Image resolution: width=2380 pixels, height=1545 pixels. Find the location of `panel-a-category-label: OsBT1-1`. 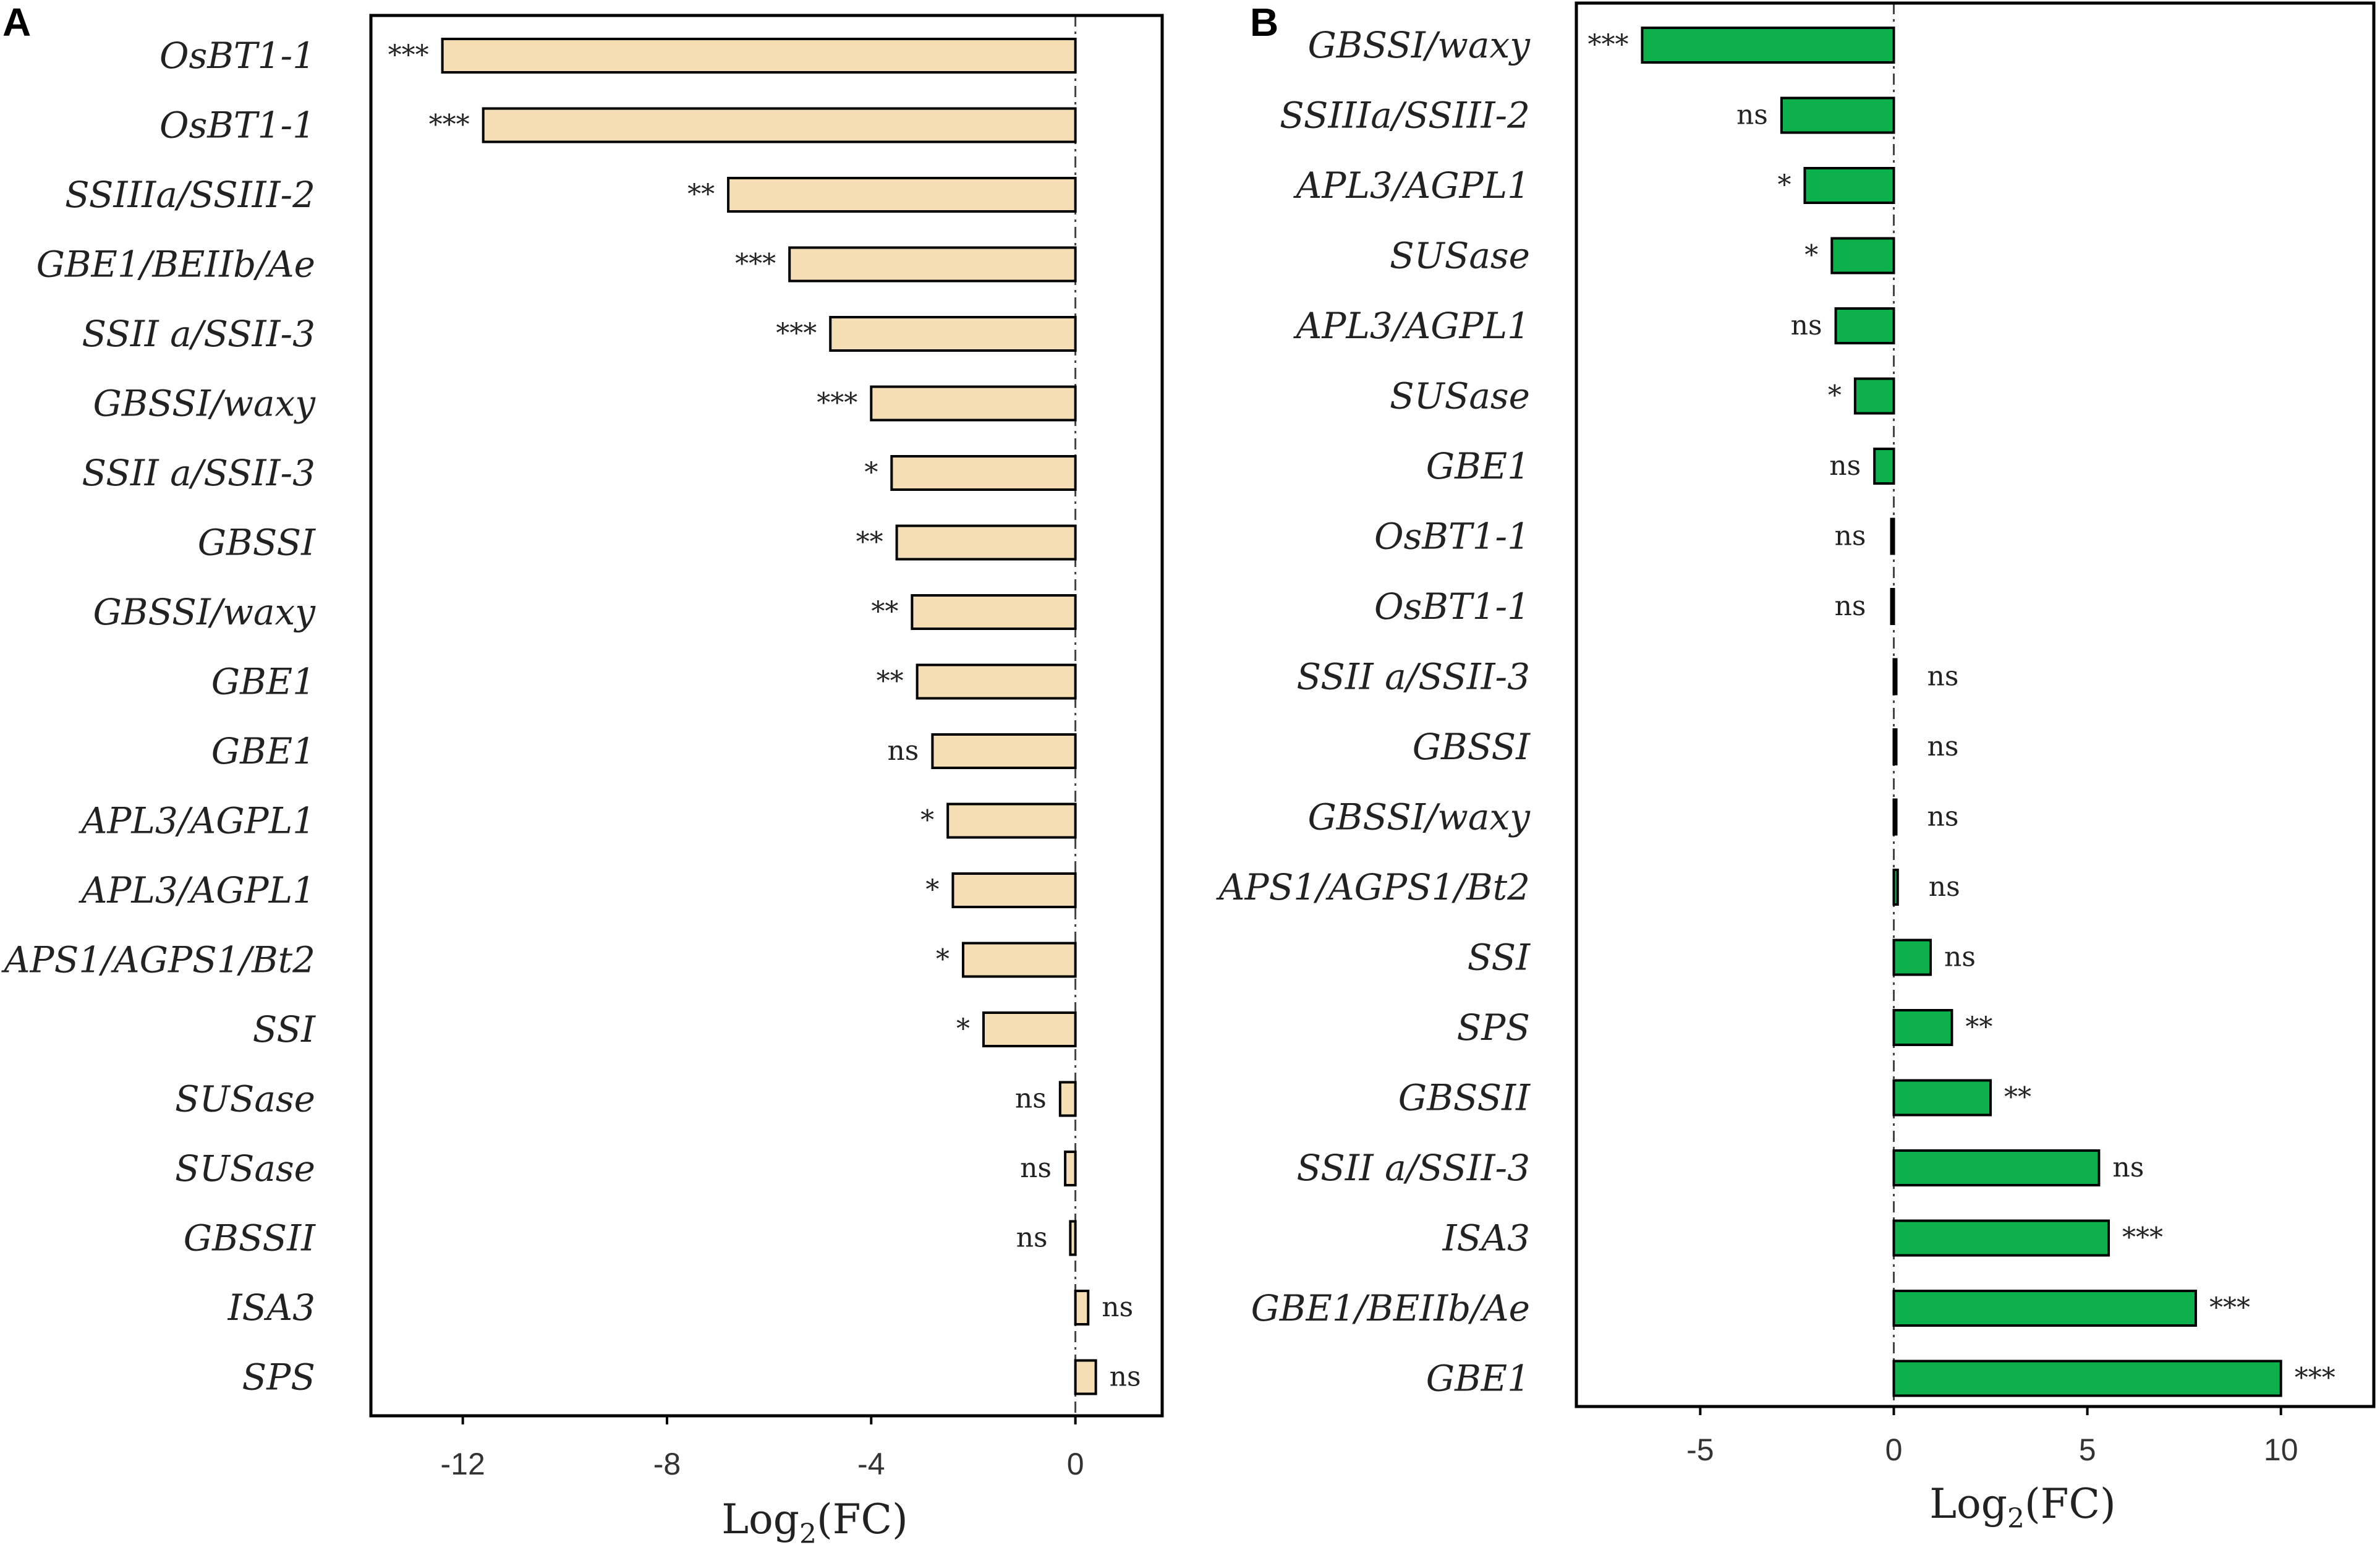

panel-a-category-label: OsBT1-1 is located at coordinates (237, 125).